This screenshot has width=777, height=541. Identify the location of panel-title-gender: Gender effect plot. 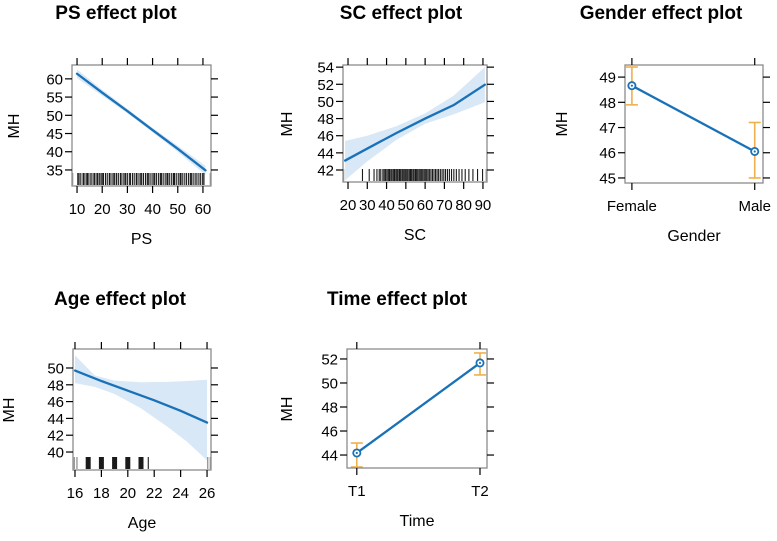
(661, 13).